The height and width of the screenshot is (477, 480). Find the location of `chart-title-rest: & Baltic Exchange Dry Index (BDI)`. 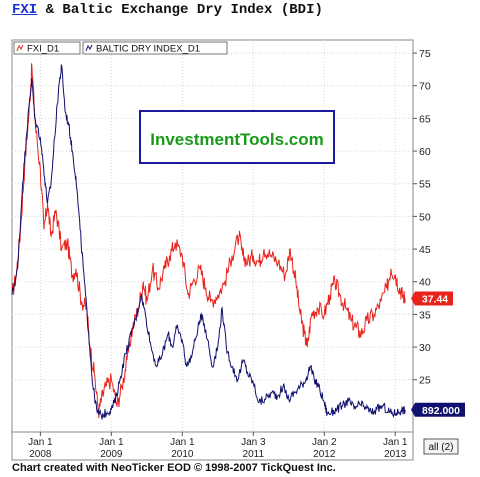

chart-title-rest: & Baltic Exchange Dry Index (BDI) is located at coordinates (180, 10).